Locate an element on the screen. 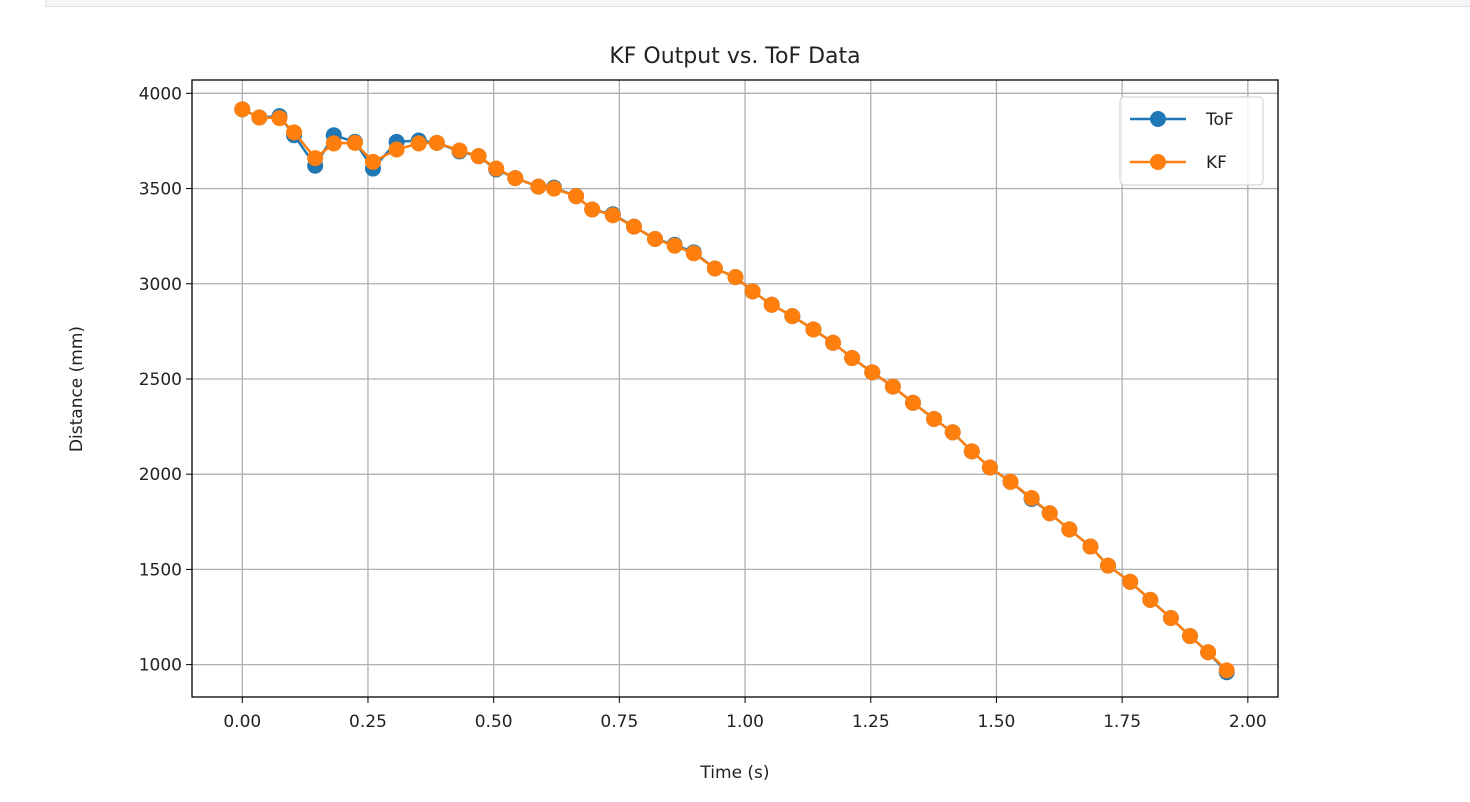 This screenshot has width=1470, height=802. legend-label-tof: ToF is located at coordinates (1219, 120).